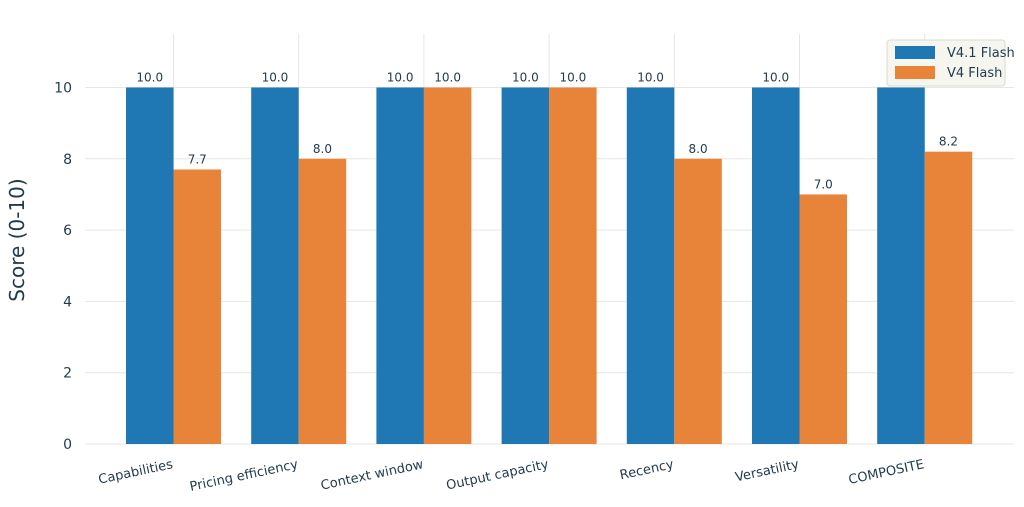  Describe the element at coordinates (136, 472) in the screenshot. I see `x-tick-label: Capabilities` at that location.